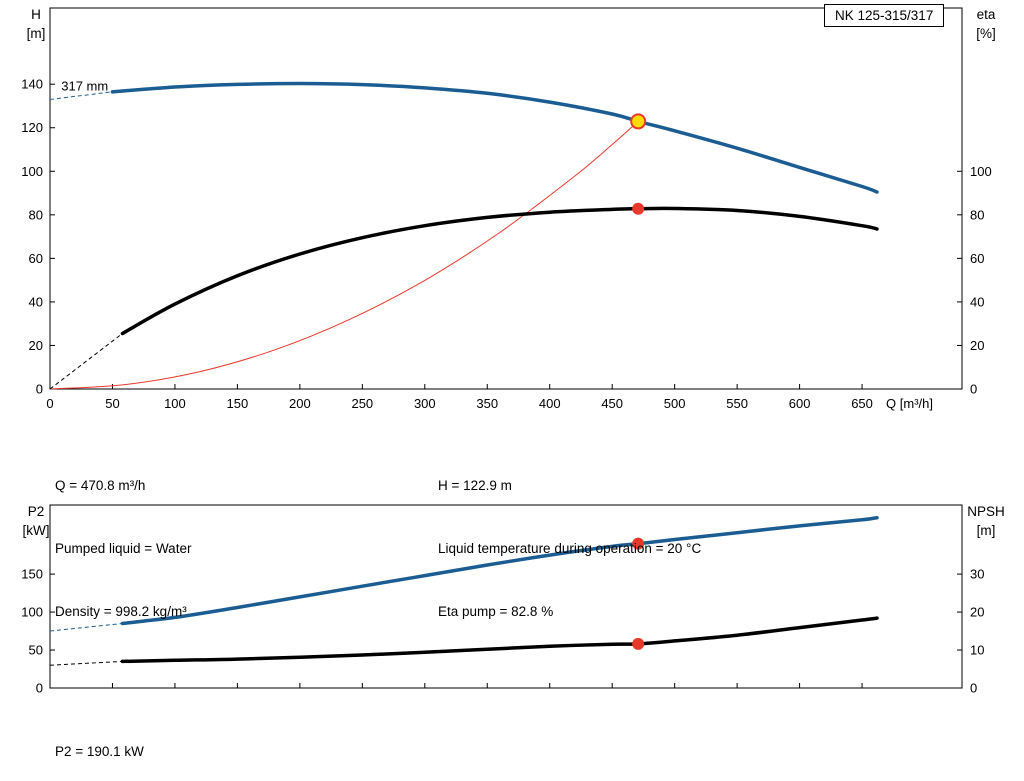 Image resolution: width=1024 pixels, height=781 pixels. Describe the element at coordinates (638, 121) in the screenshot. I see `duty-point-qh` at that location.